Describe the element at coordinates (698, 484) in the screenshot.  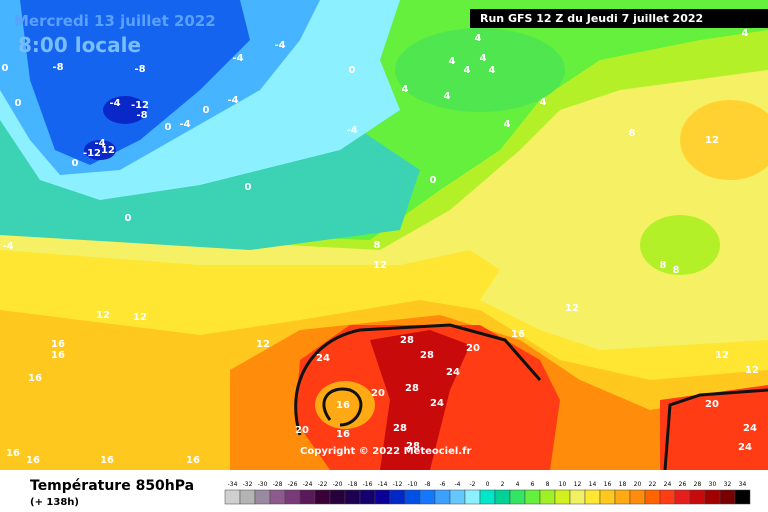
I see `legend-label: 28` at that location.